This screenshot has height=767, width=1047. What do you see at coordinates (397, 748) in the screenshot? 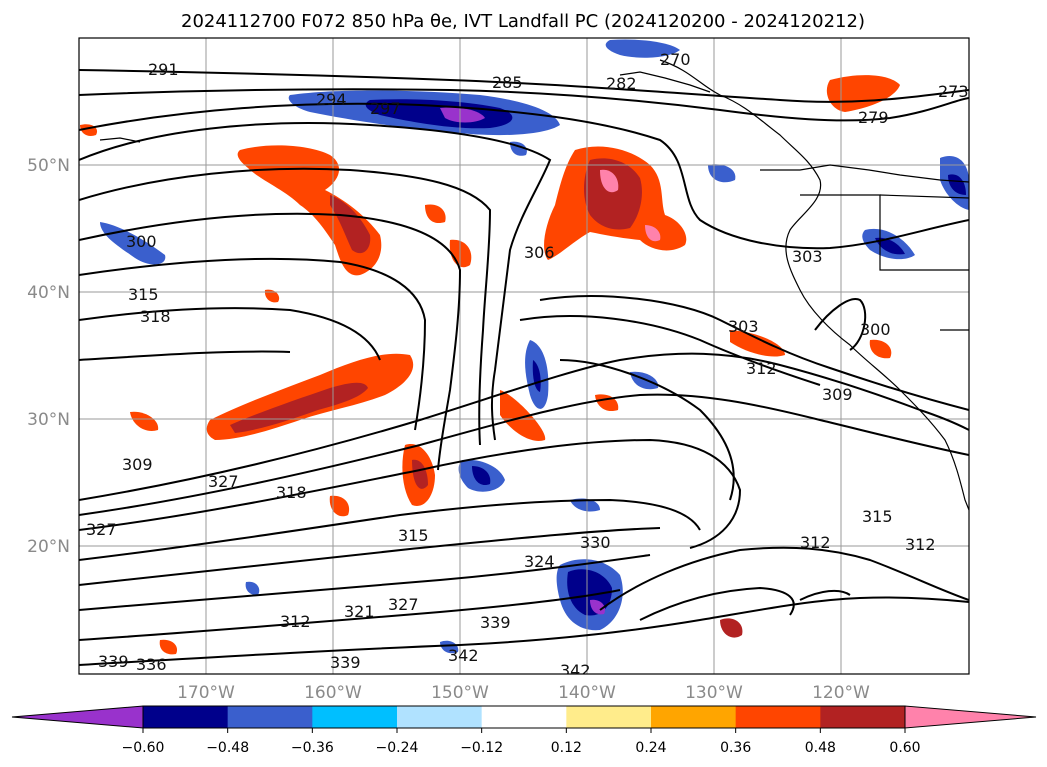
I see `colorbar-tick-label: −0.24` at bounding box center [397, 748].